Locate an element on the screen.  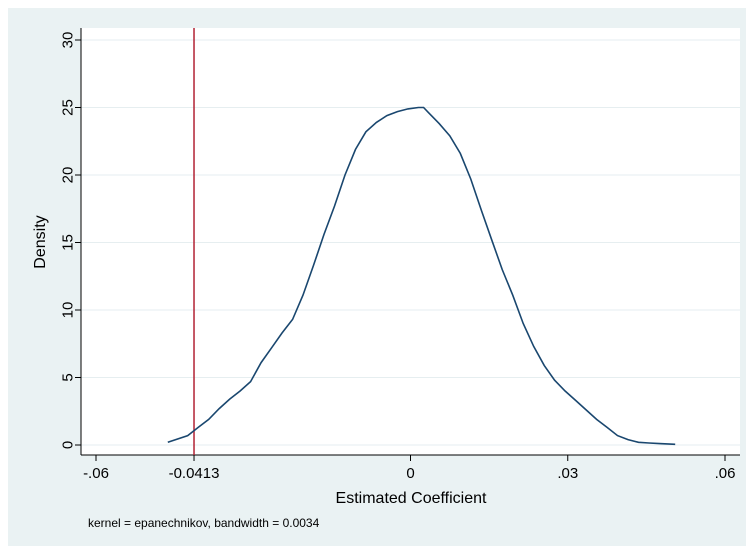
x-tick-label: .03 is located at coordinates (567, 473).